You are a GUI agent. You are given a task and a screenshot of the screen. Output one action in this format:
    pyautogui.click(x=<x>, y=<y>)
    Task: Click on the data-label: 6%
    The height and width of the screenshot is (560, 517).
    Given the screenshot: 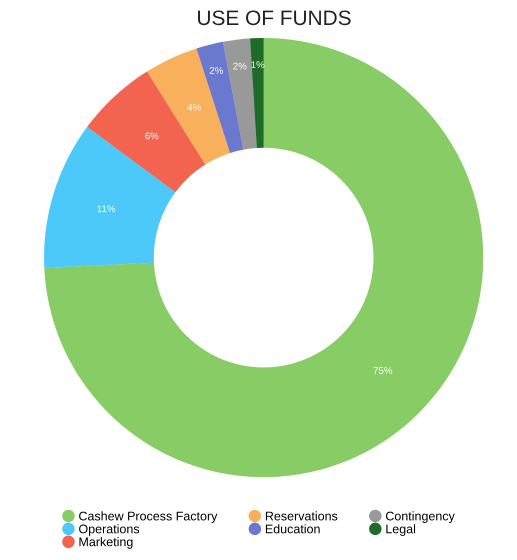 What is the action you would take?
    pyautogui.click(x=151, y=136)
    